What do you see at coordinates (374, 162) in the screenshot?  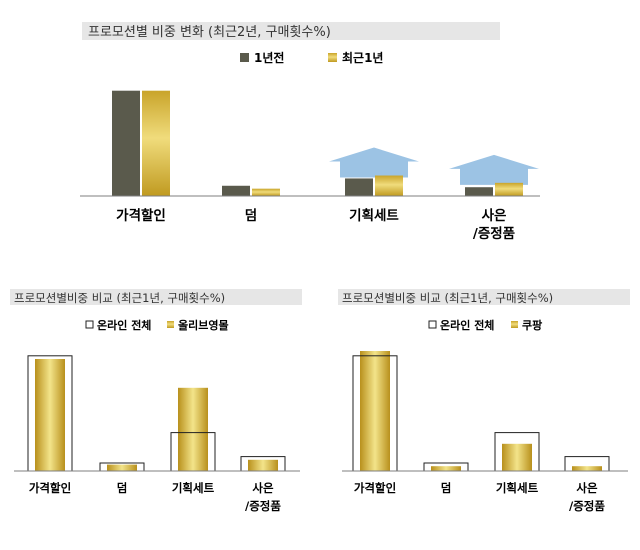 I see `increase-arrow-기획세트` at bounding box center [374, 162].